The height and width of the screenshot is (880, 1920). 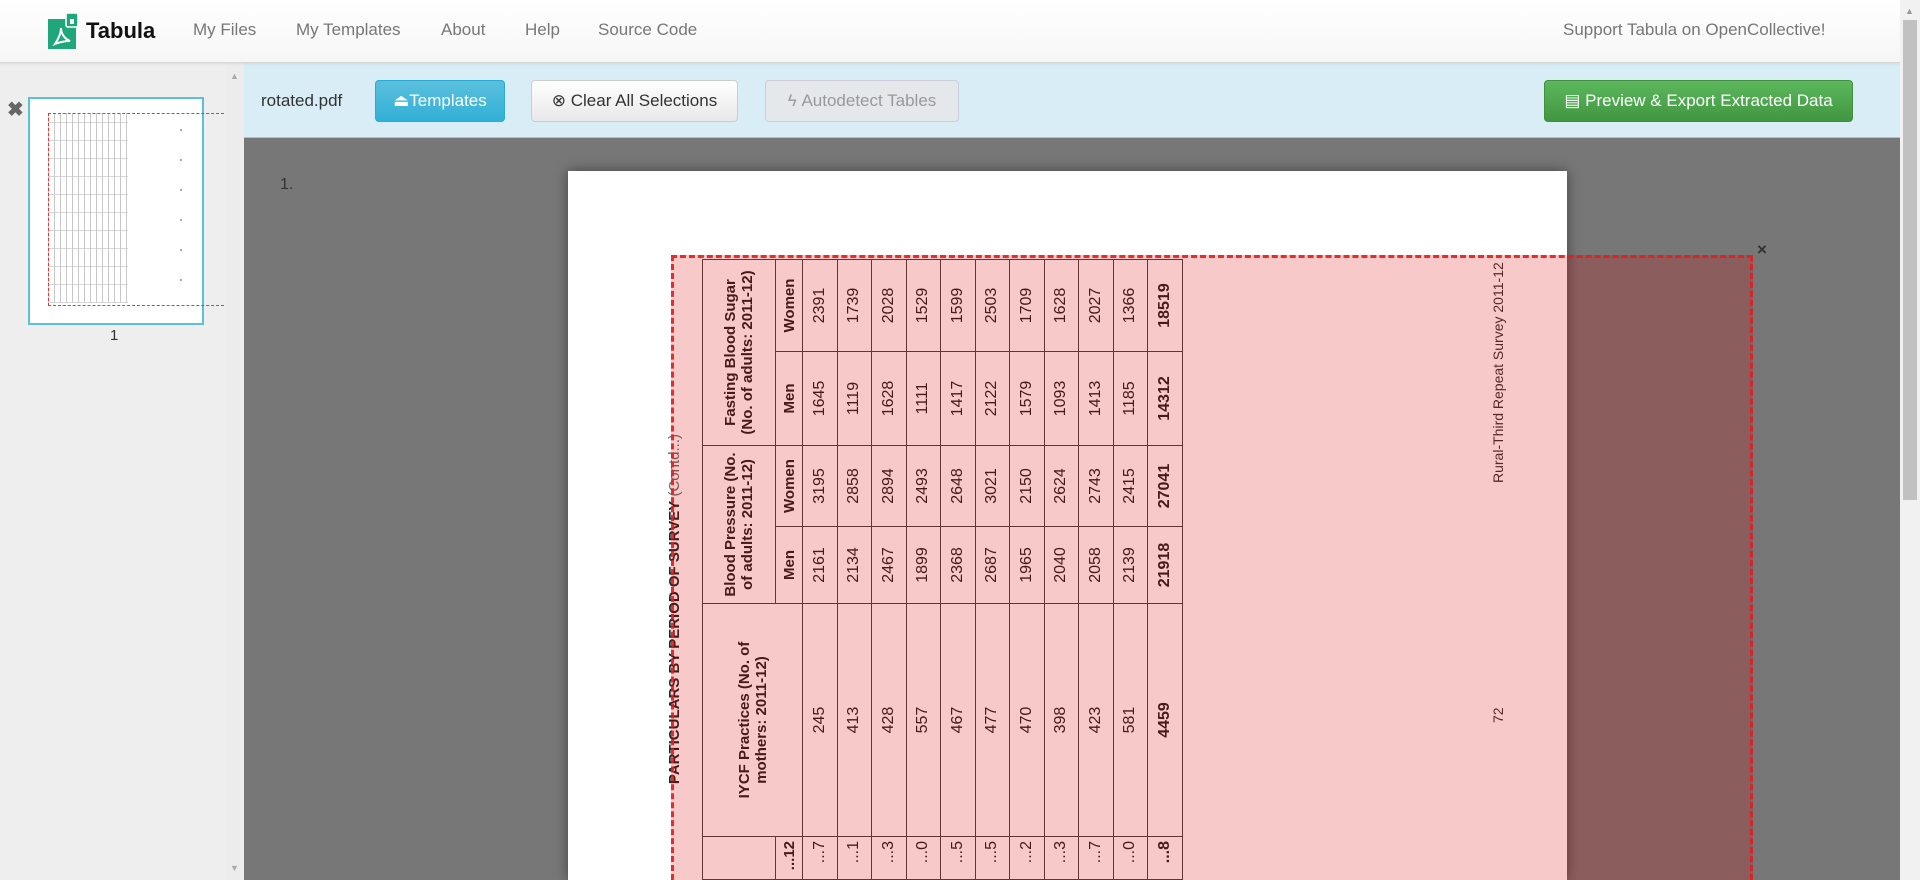 What do you see at coordinates (463, 29) in the screenshot?
I see `nav-about: About` at bounding box center [463, 29].